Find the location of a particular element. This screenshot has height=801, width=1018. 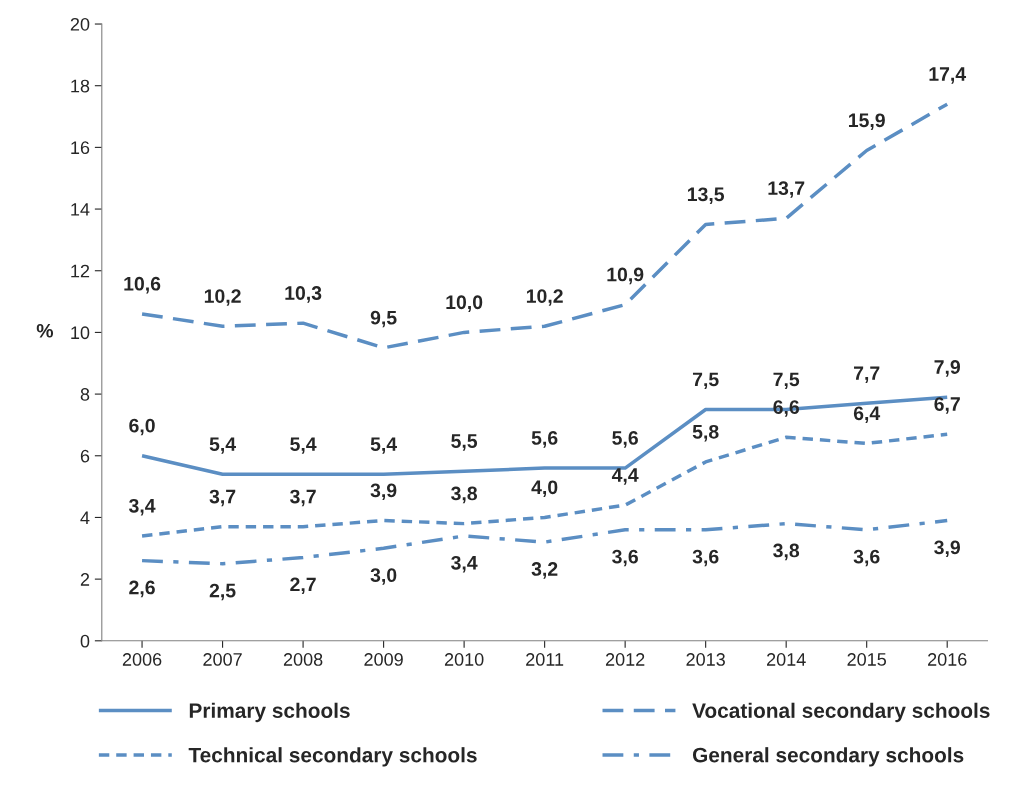

data-label: 17,4 is located at coordinates (948, 75).